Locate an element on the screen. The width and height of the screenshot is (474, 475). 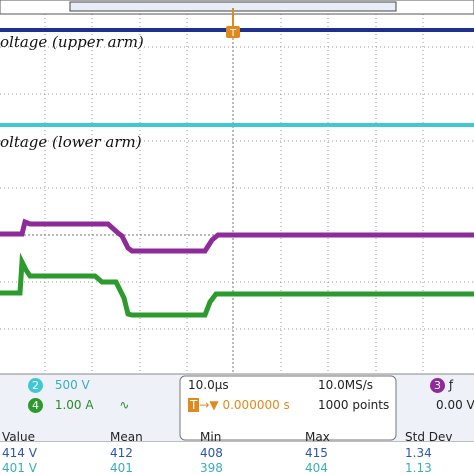
column-header: Mean is located at coordinates (126, 437).